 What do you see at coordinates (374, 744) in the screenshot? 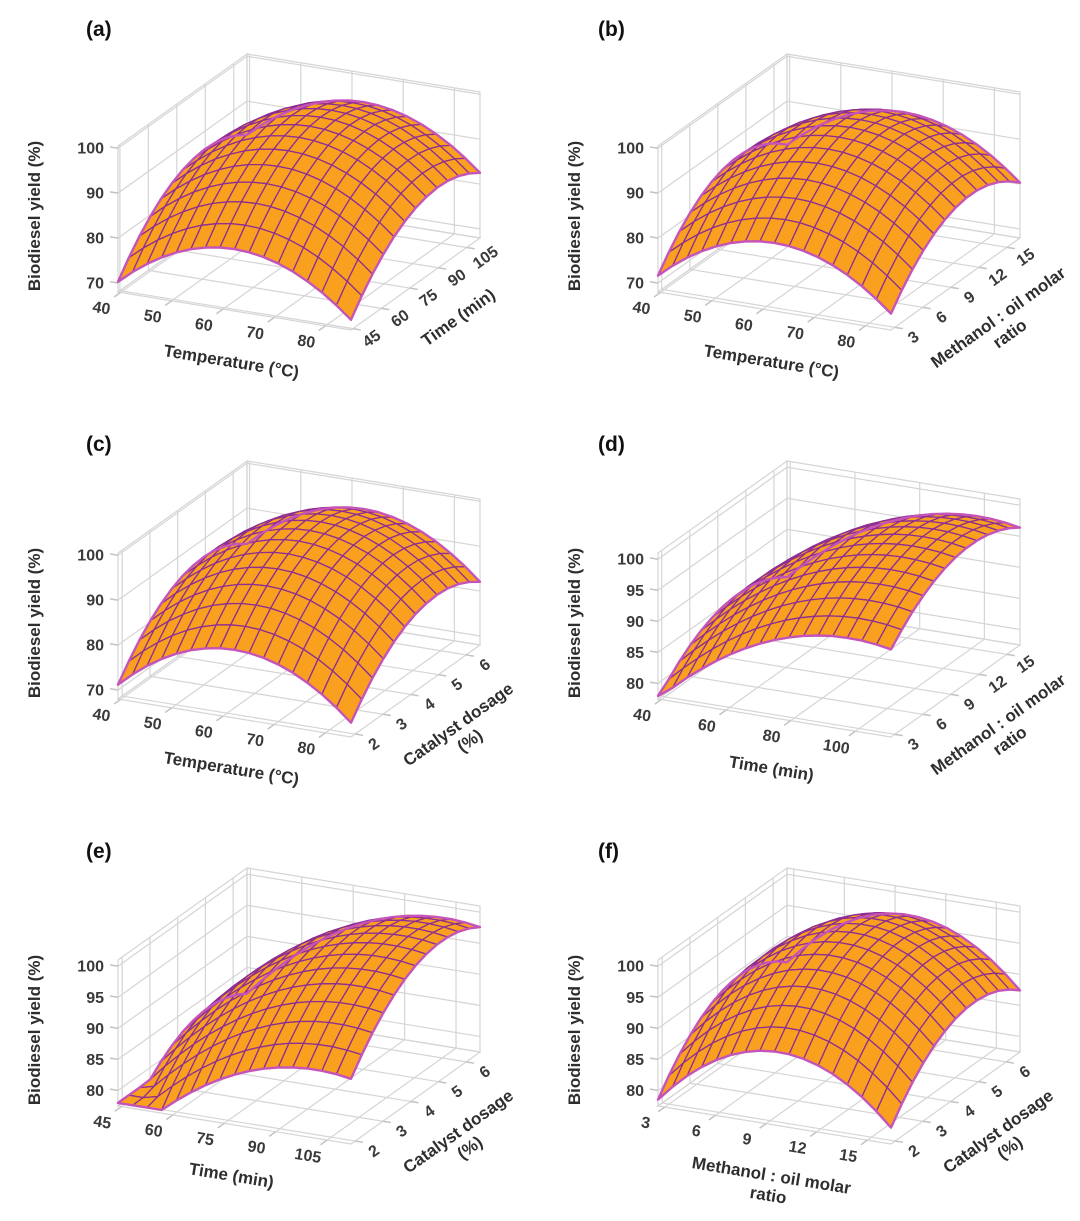
I see `svg-text: 2` at bounding box center [374, 744].